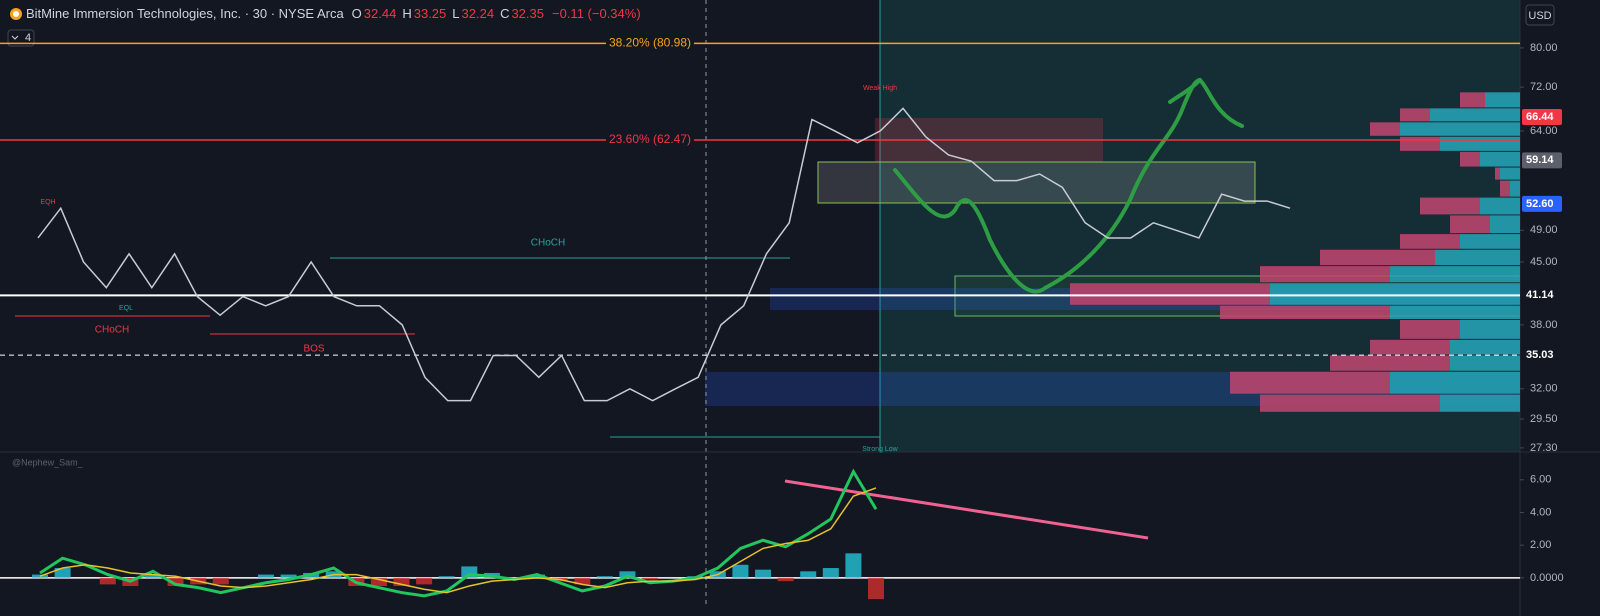  Describe the element at coordinates (1068, 185) in the screenshot. I see `drawing` at that location.